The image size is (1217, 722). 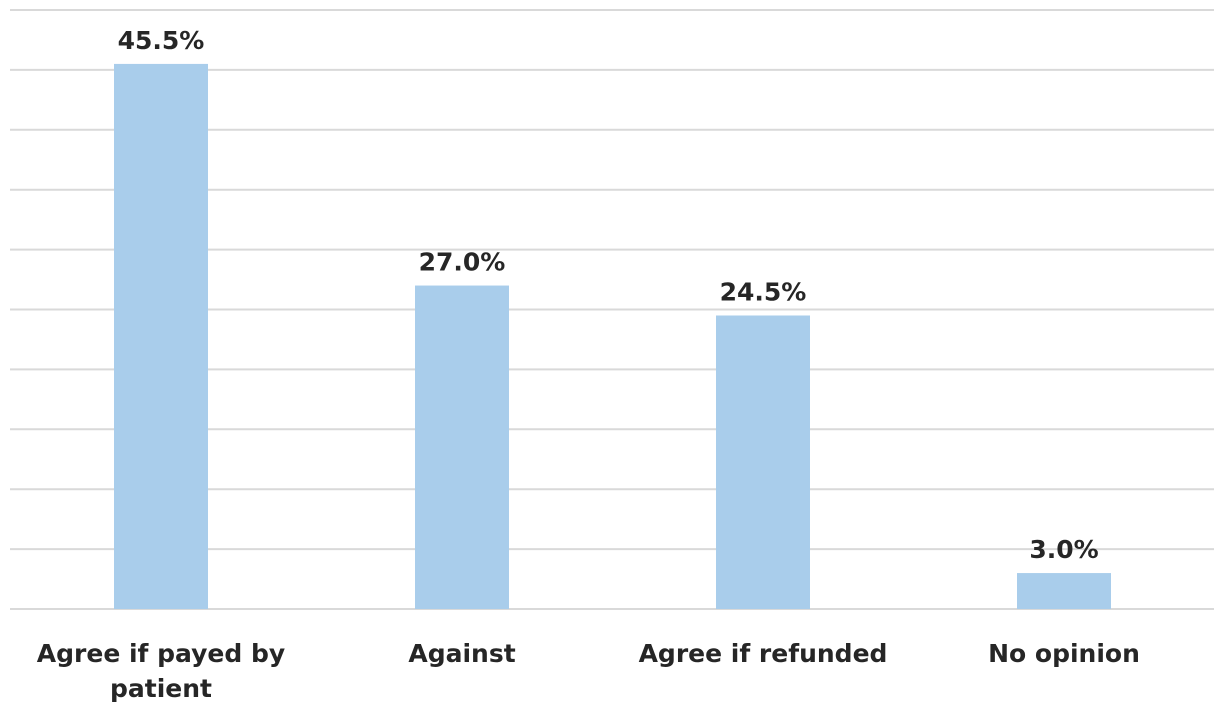 I want to click on category-label-line: Agree if payed by, so click(x=161, y=653).